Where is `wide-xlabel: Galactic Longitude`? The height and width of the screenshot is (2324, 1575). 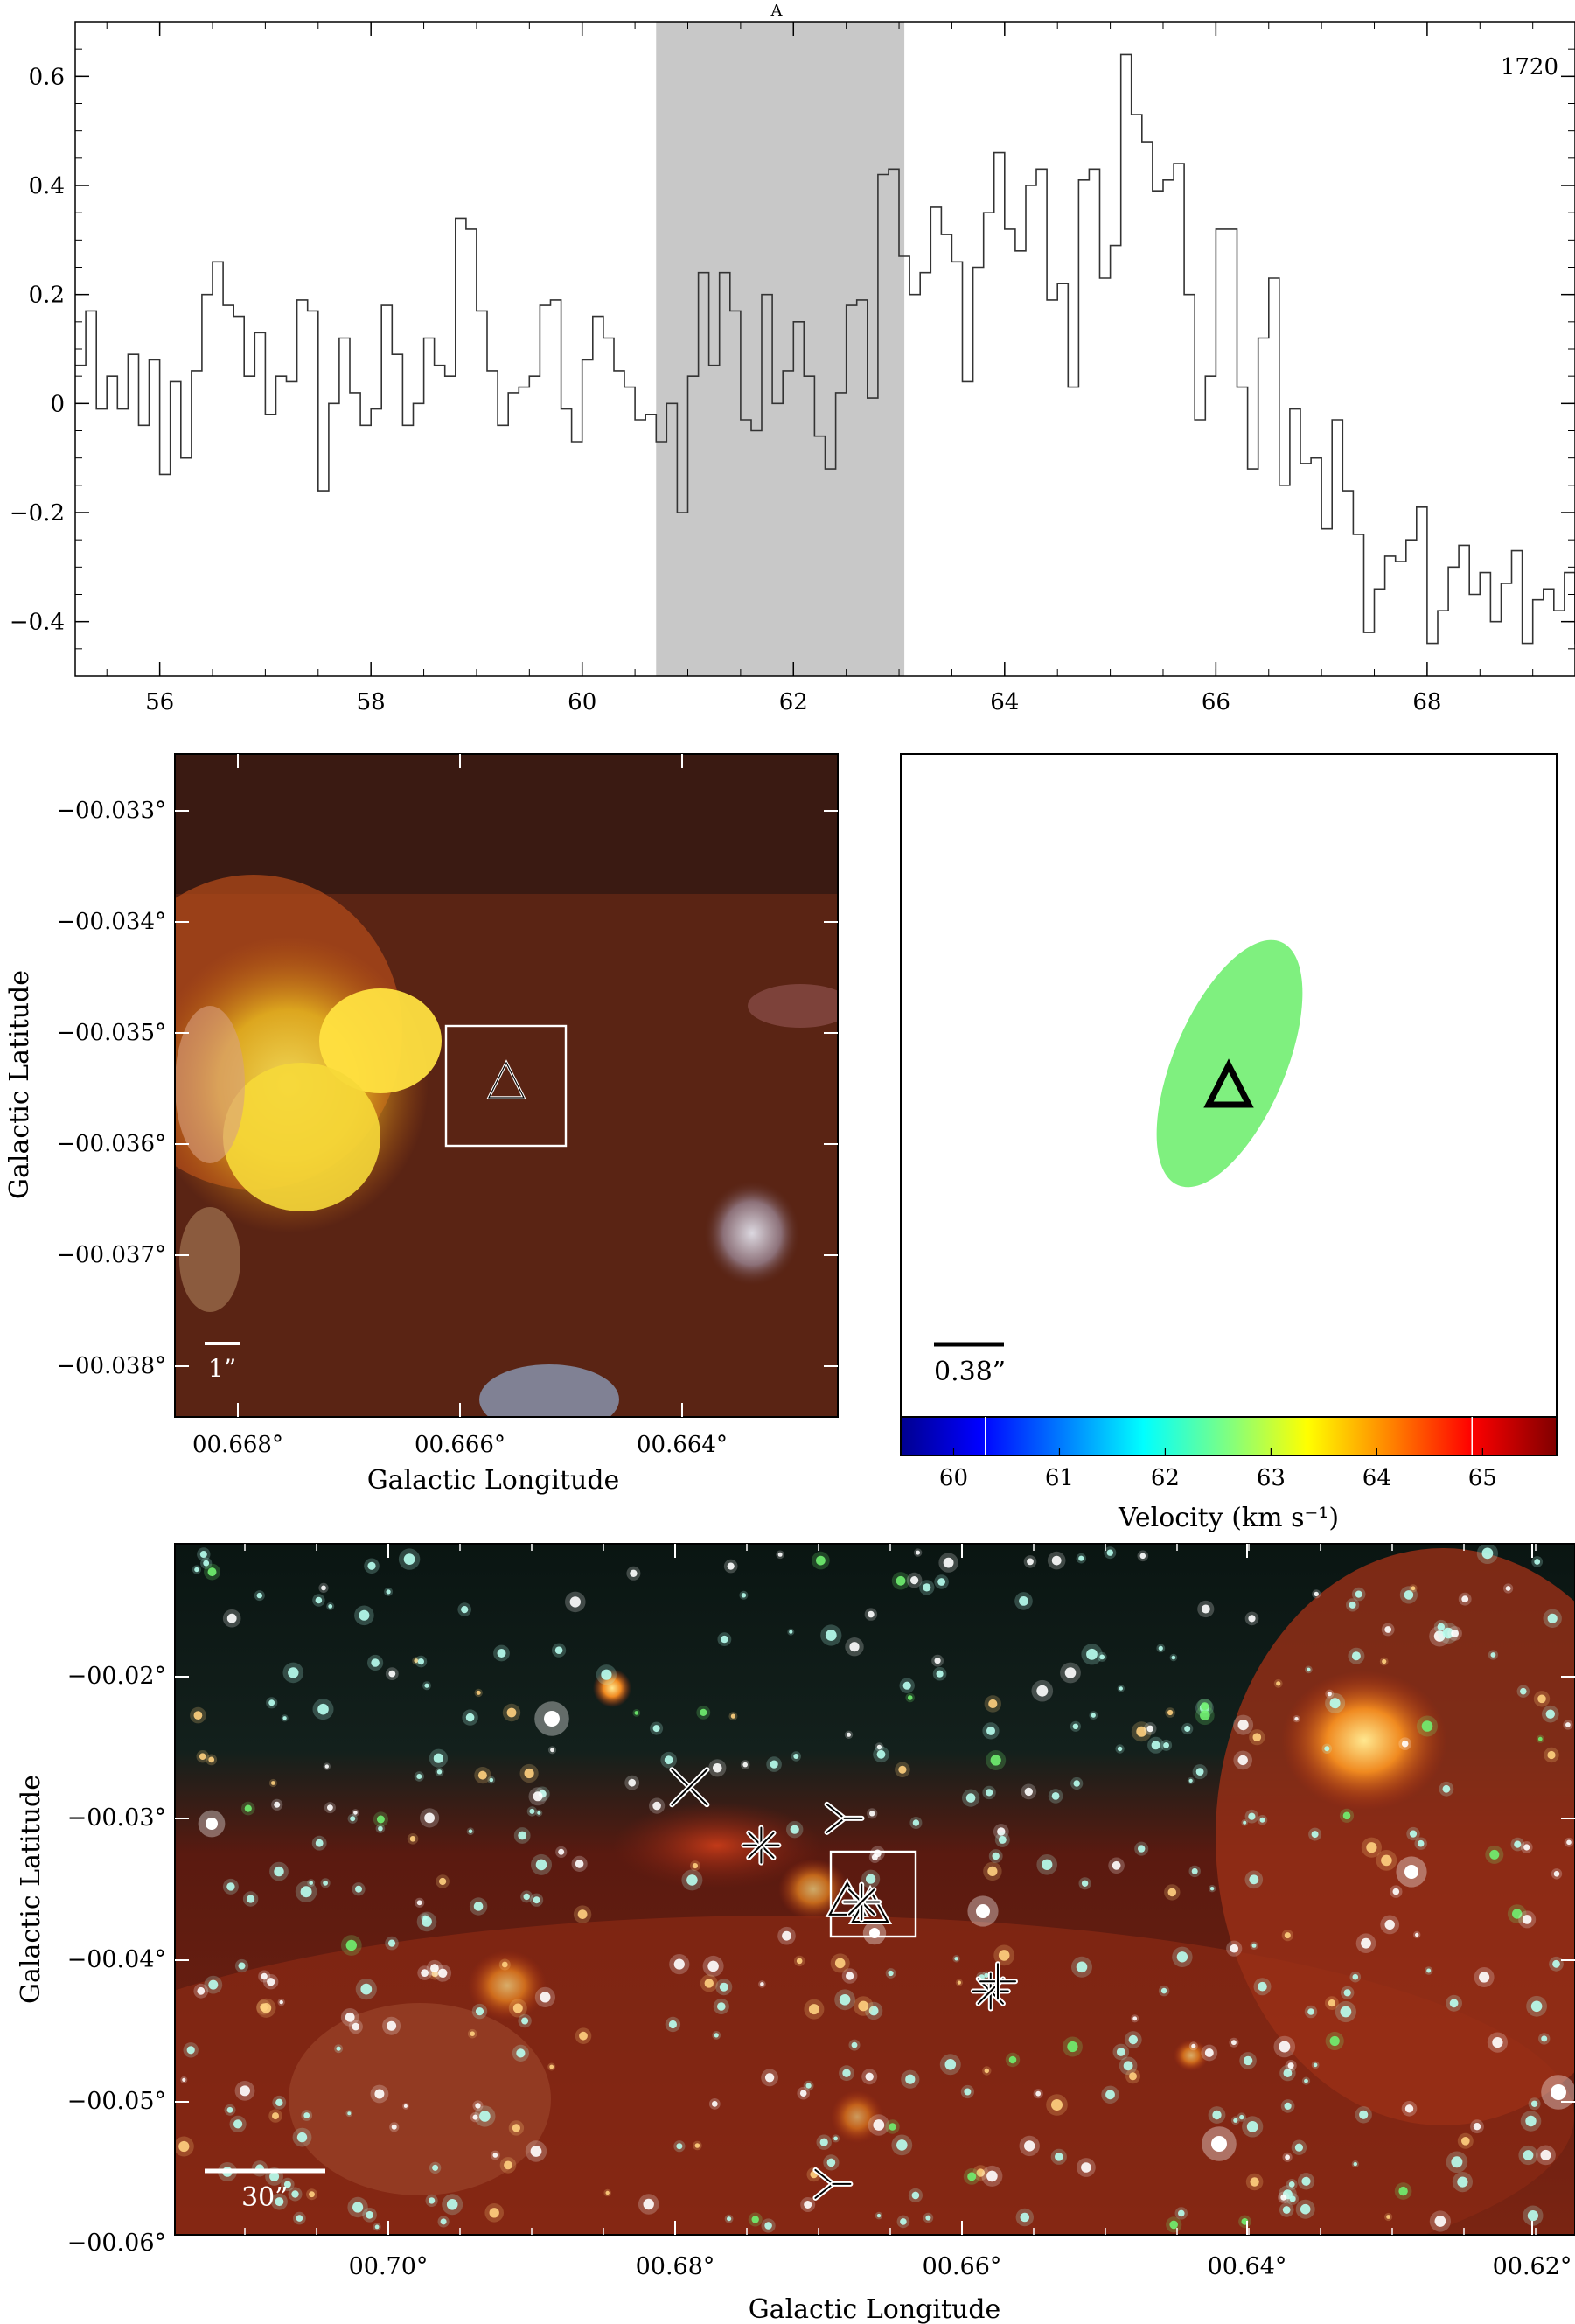 wide-xlabel: Galactic Longitude is located at coordinates (875, 2309).